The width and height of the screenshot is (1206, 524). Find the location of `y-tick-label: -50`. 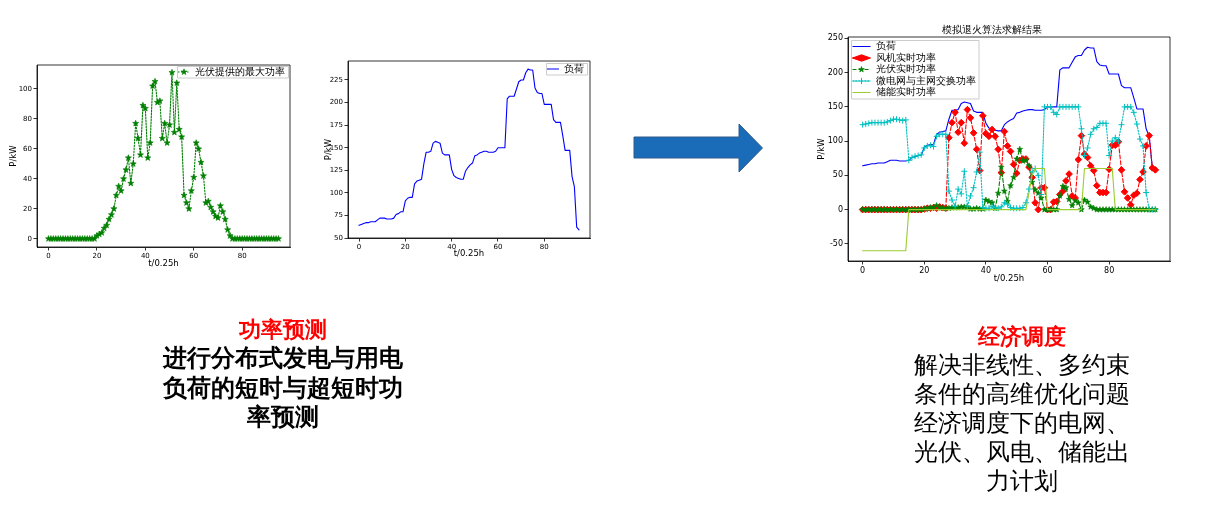

y-tick-label: -50 is located at coordinates (836, 243).